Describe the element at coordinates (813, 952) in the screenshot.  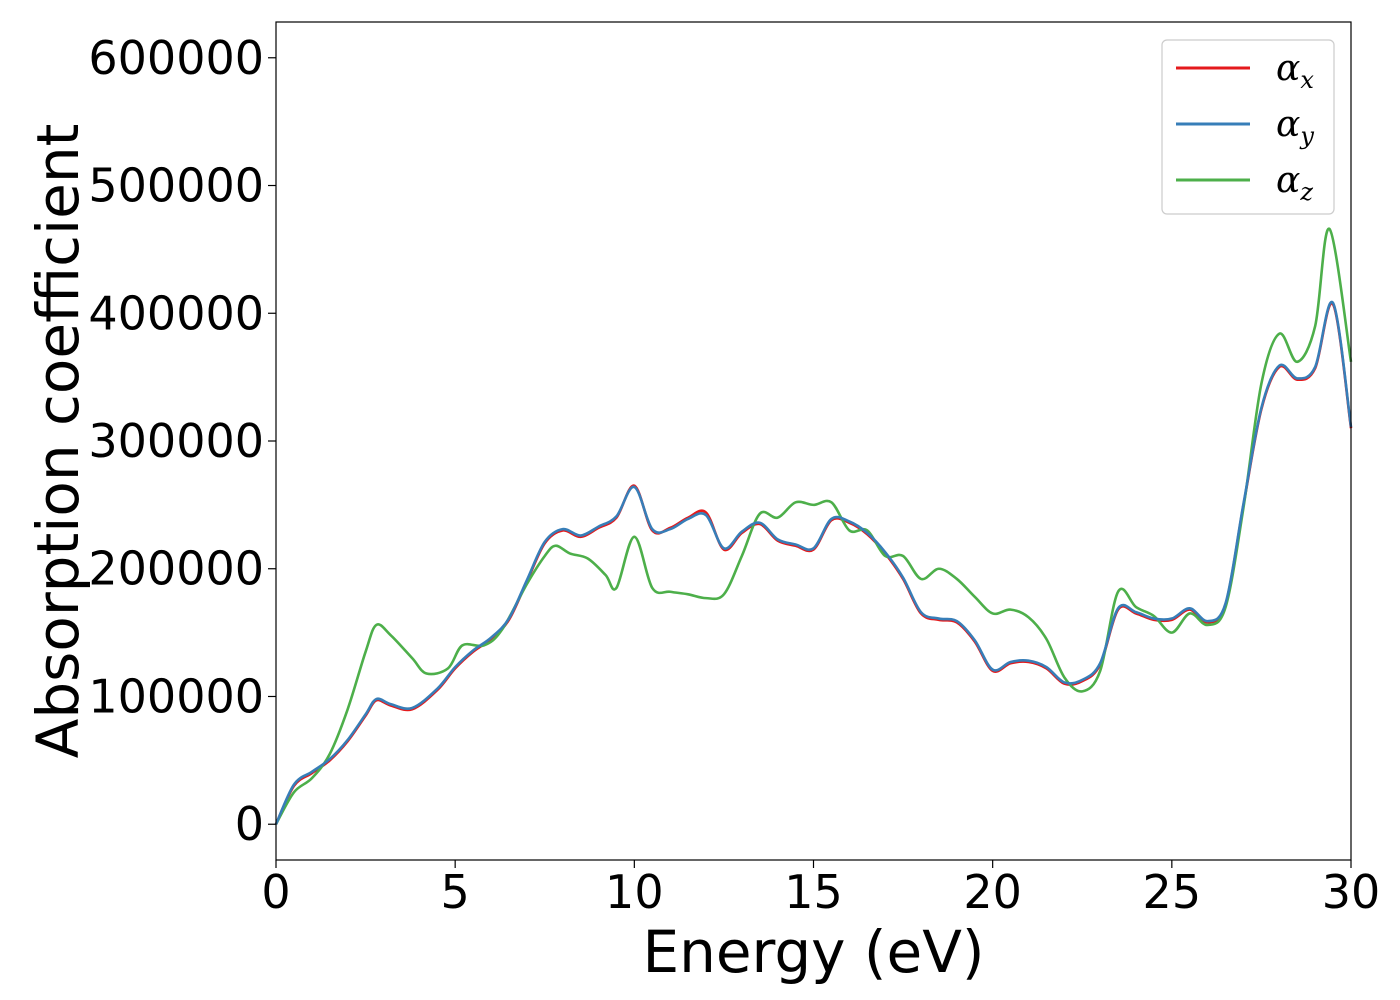
I see `x-axis-label: Energy (eV)` at that location.